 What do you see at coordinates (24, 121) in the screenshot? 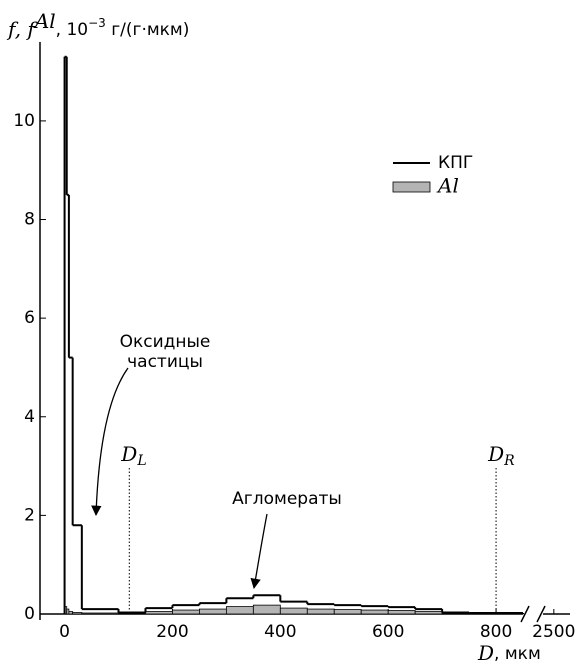
I see `y-tick-label: 10` at bounding box center [24, 121].